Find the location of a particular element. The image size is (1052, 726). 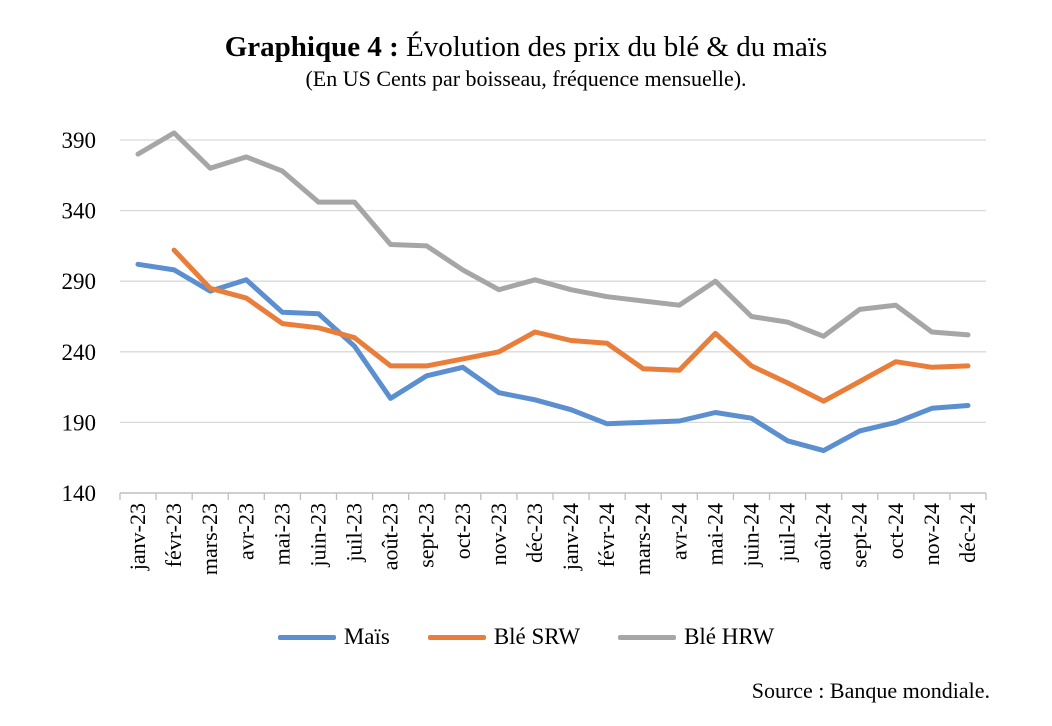

x-tick-label: mars-24 is located at coordinates (642, 539).